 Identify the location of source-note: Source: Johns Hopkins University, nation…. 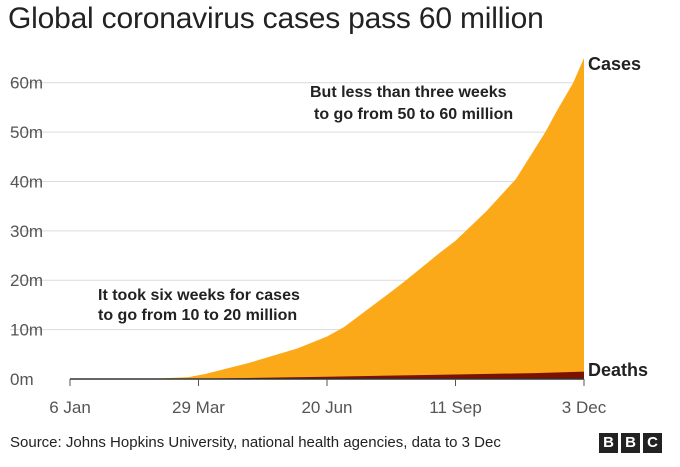
(255, 442).